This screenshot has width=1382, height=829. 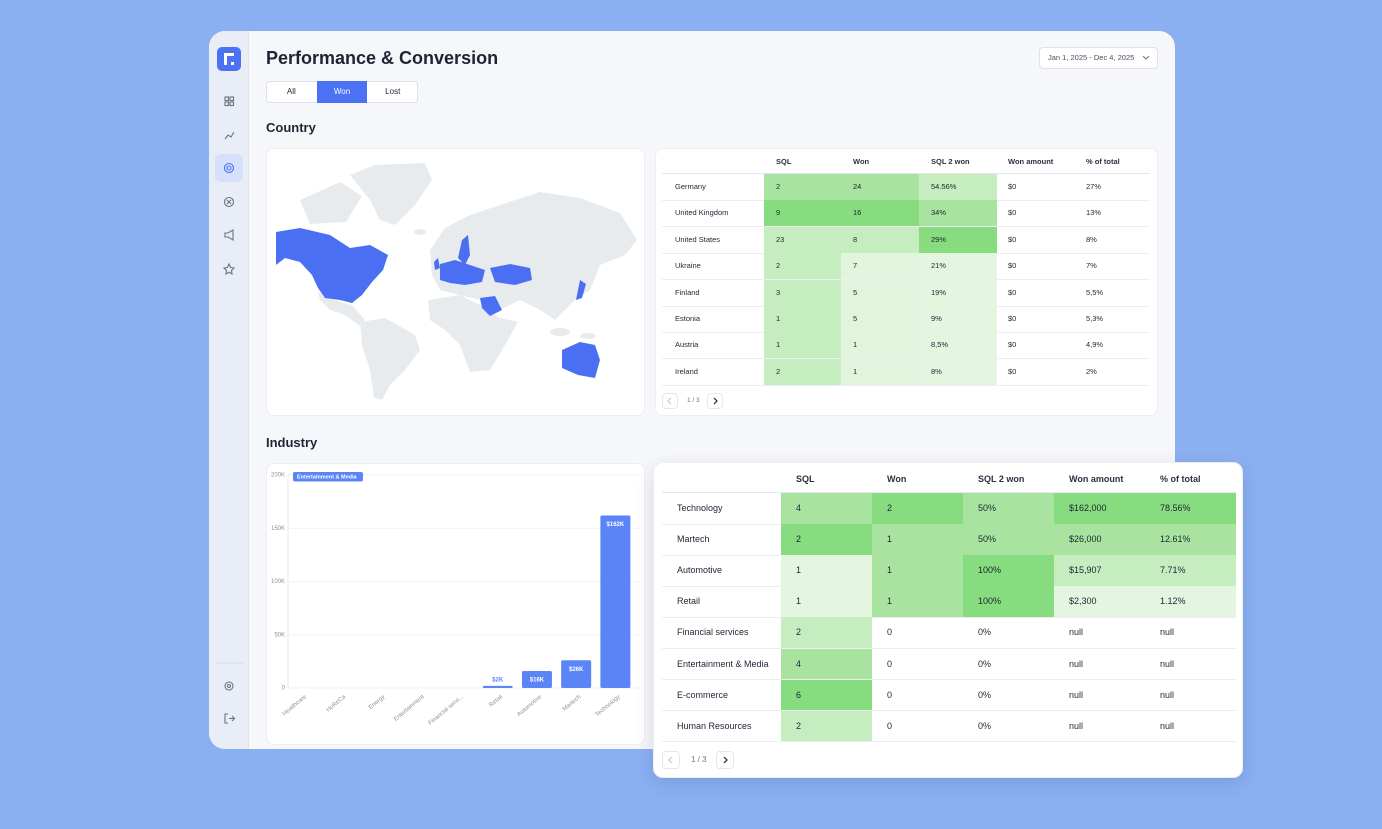 What do you see at coordinates (857, 186) in the screenshot?
I see `cell: 24` at bounding box center [857, 186].